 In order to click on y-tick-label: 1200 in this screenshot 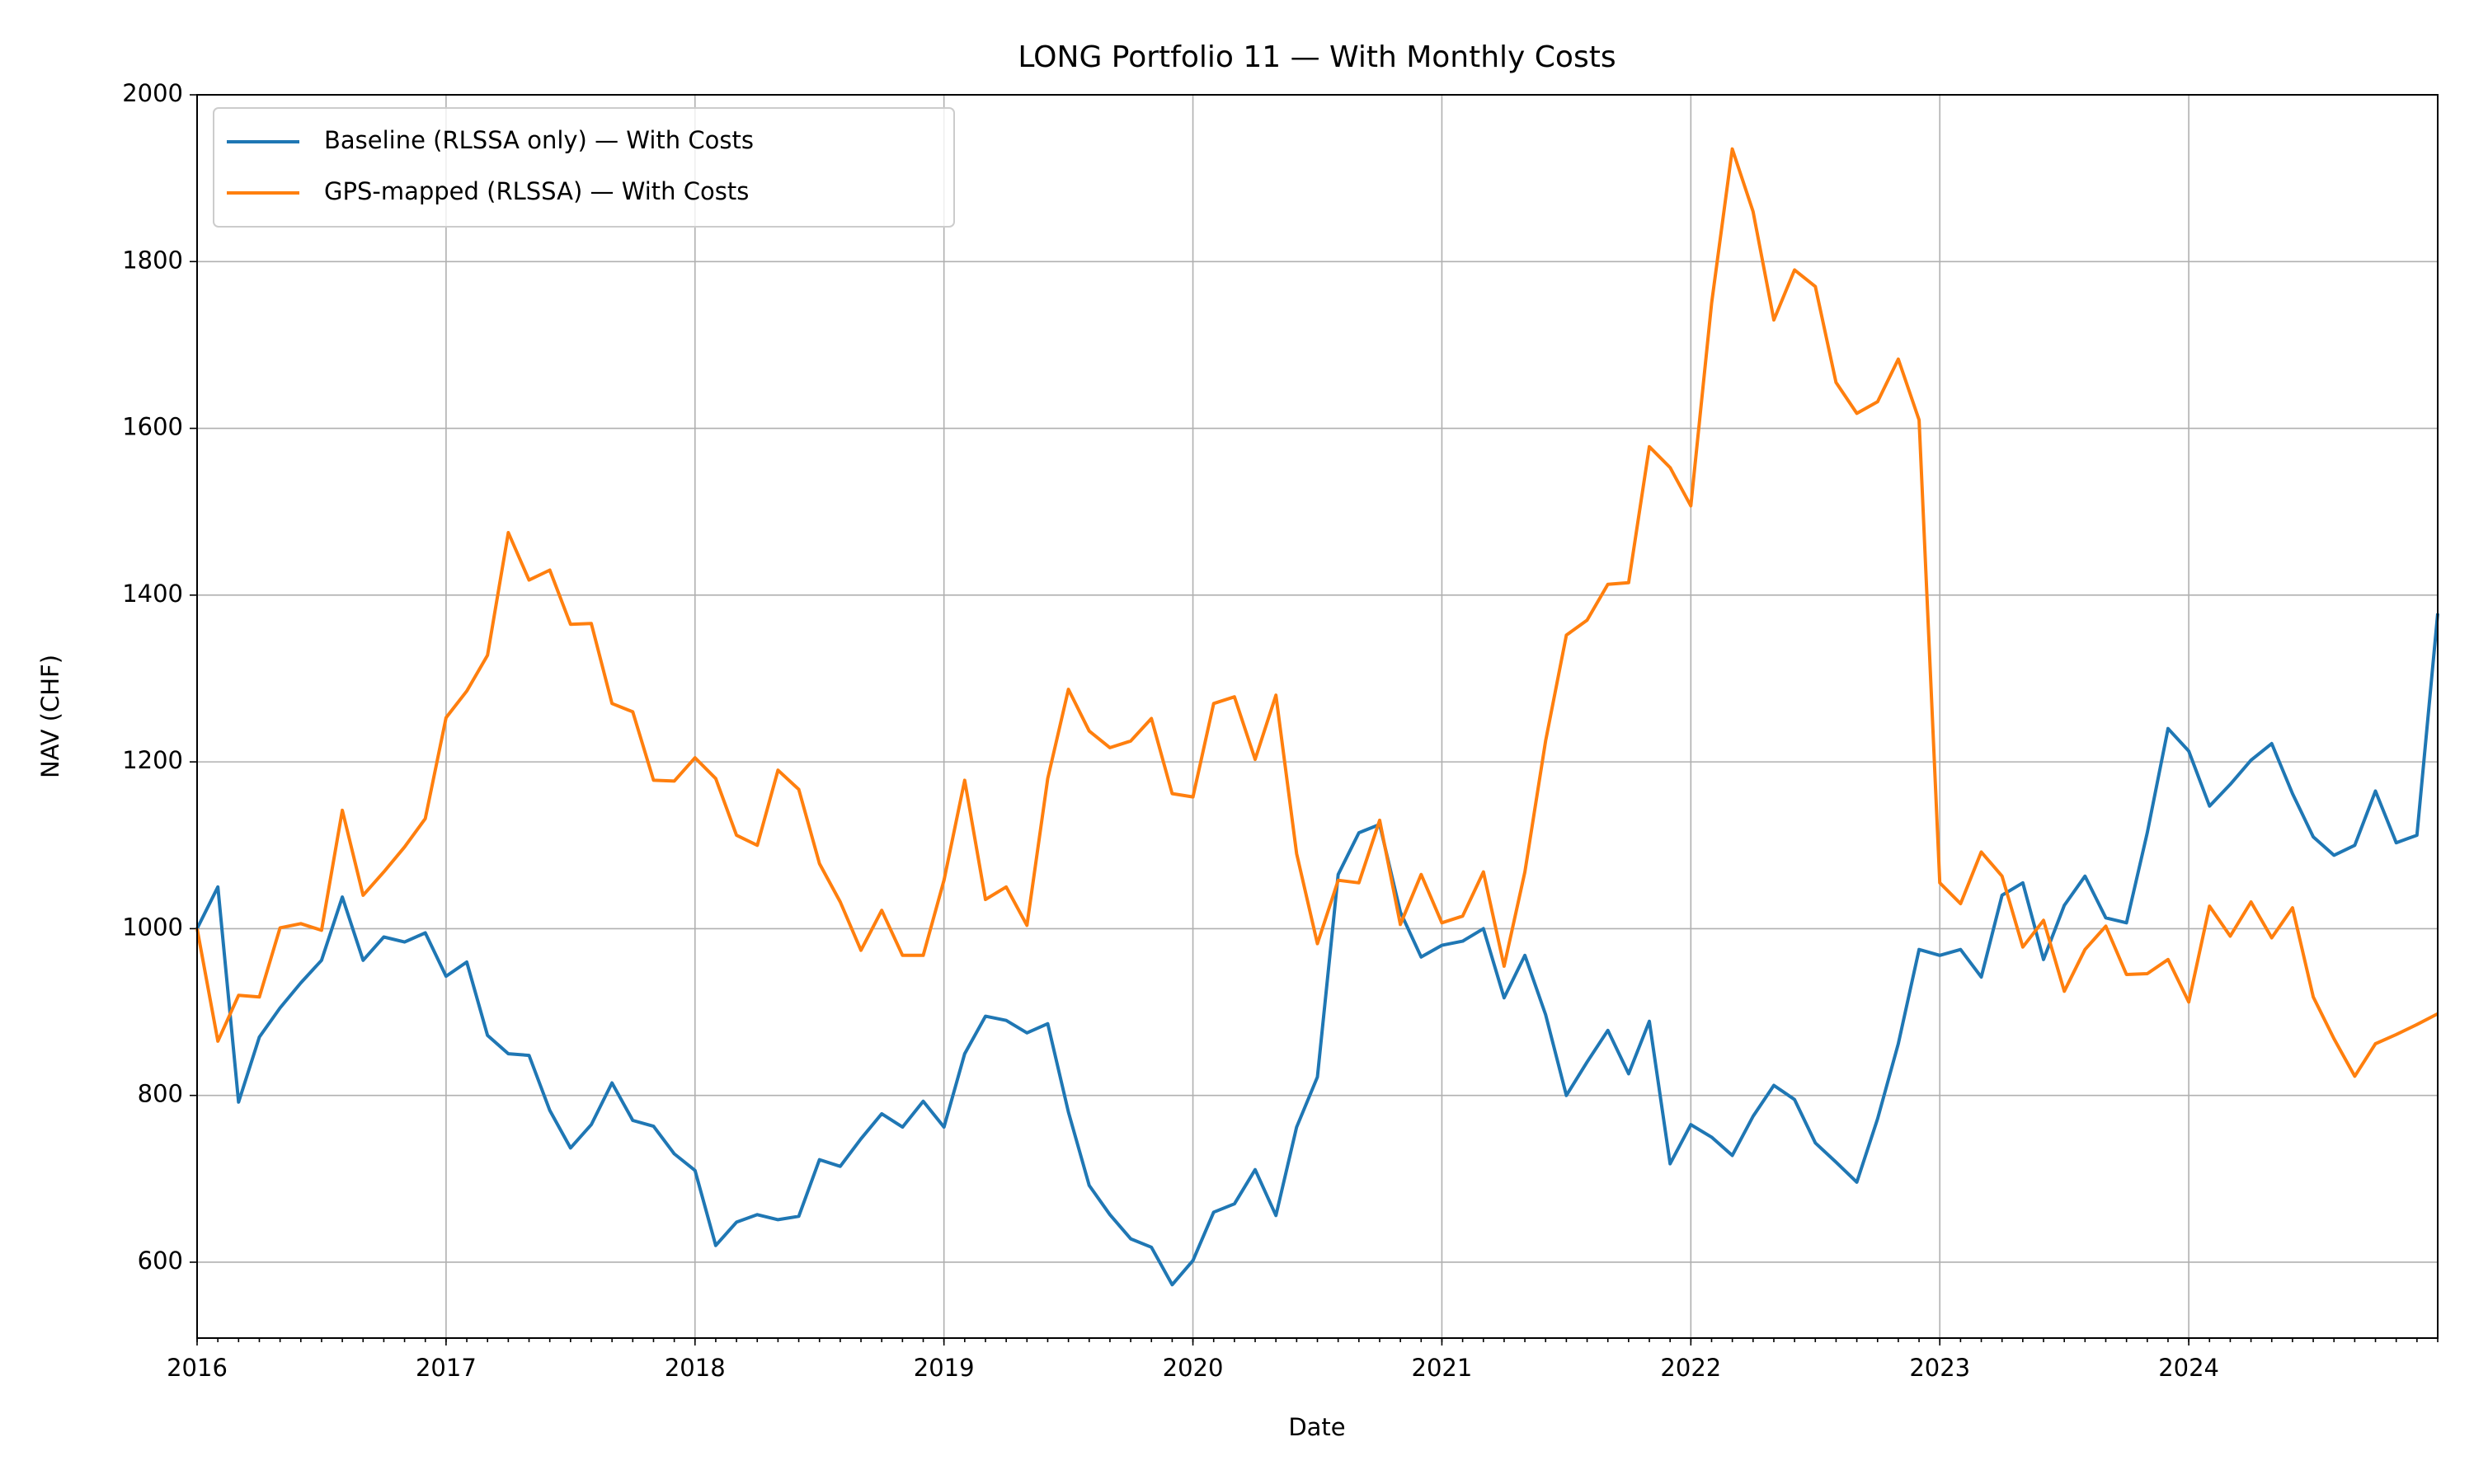, I will do `click(152, 760)`.